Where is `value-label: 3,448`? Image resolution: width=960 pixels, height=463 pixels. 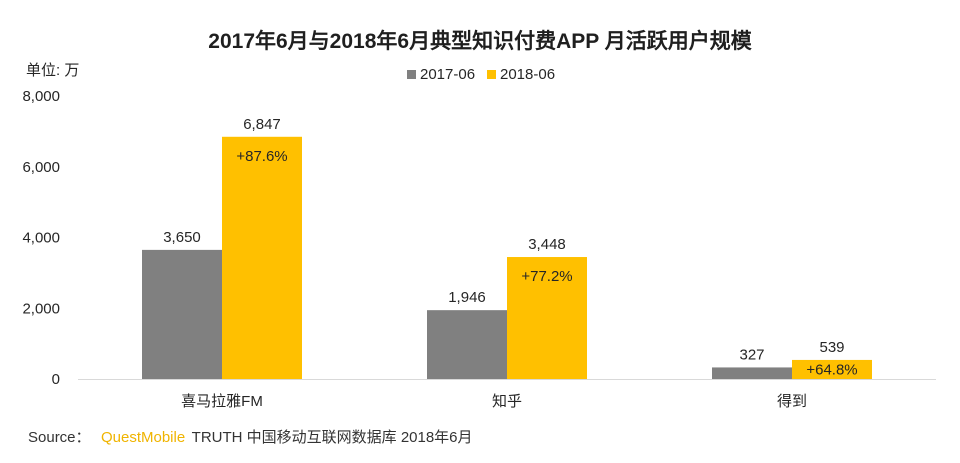
value-label: 3,448 is located at coordinates (547, 244).